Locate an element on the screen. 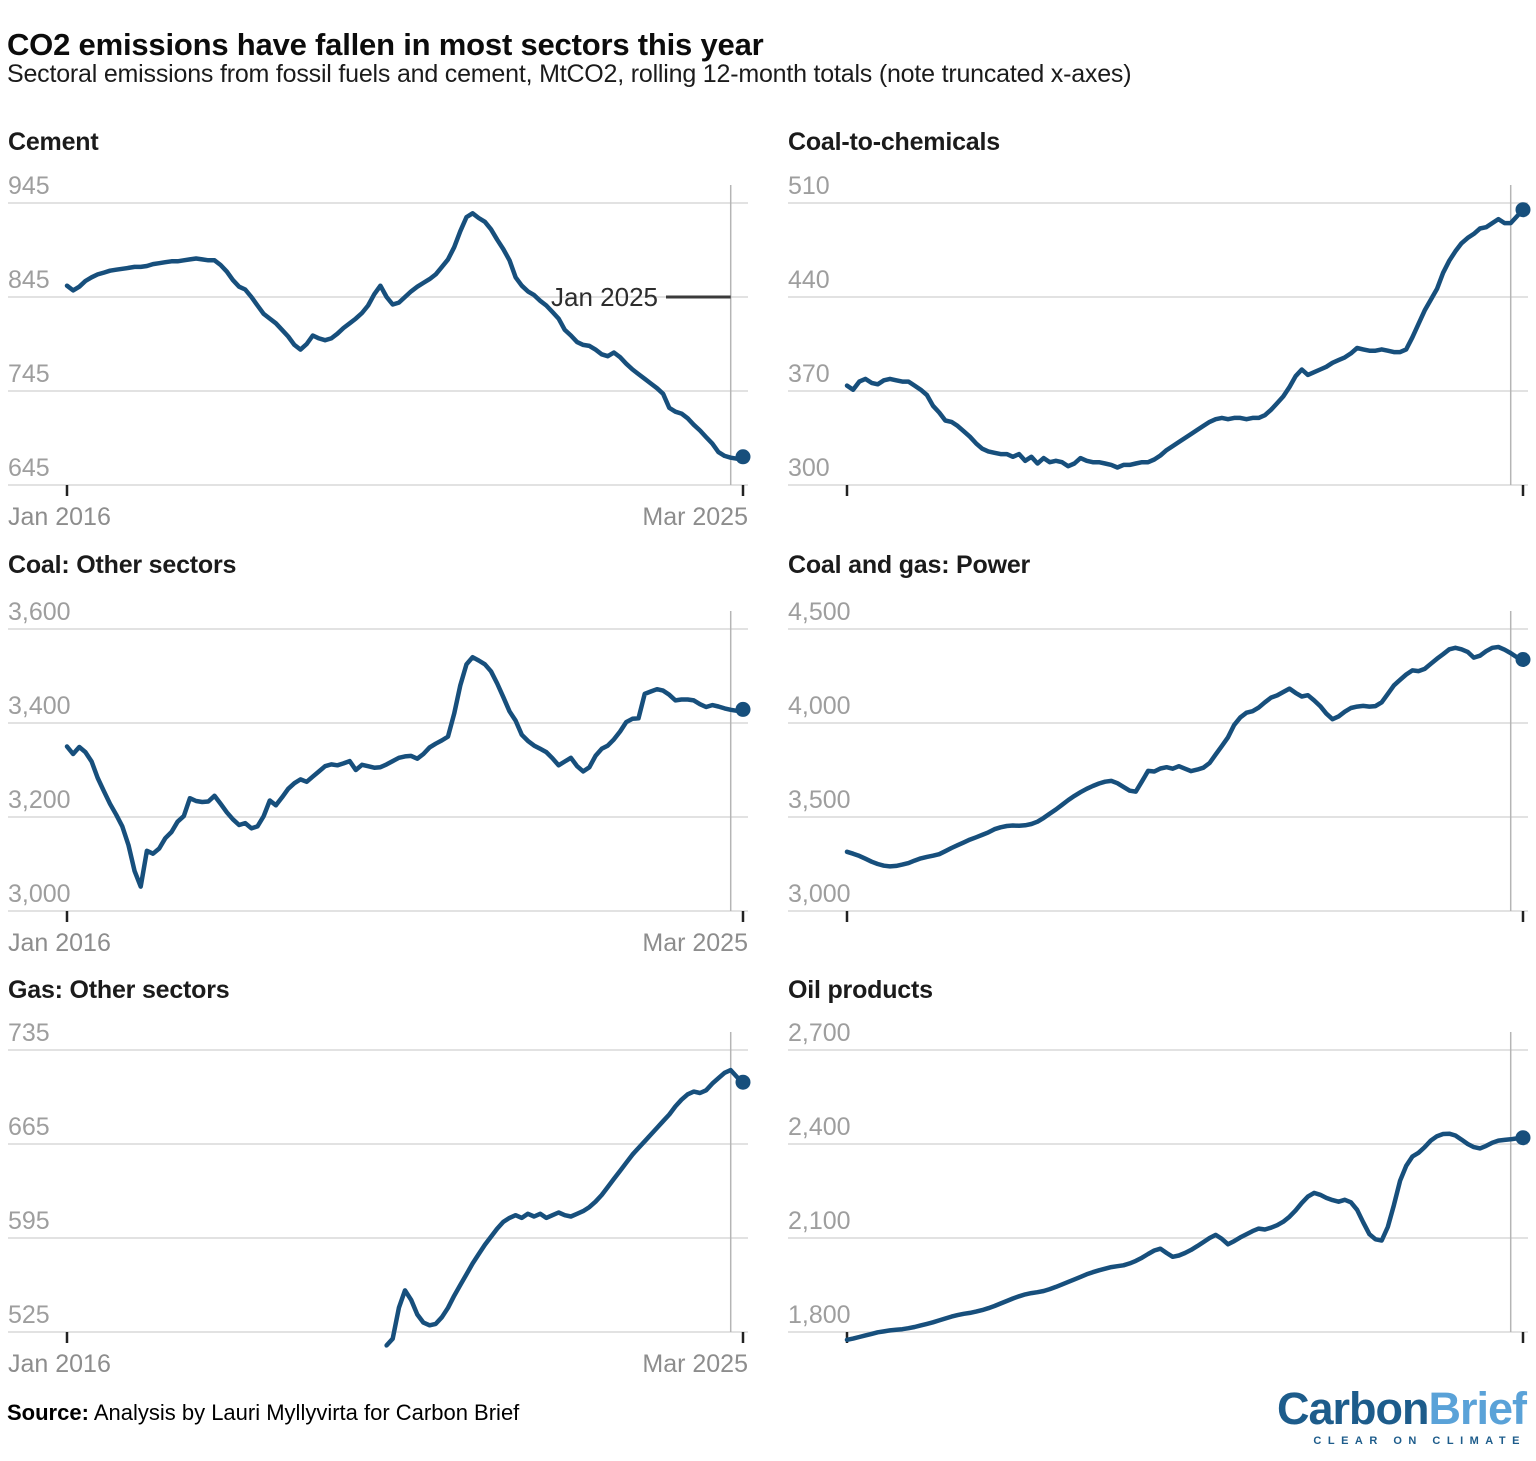 The image size is (1536, 1461). y-axis-label: 300 is located at coordinates (809, 468).